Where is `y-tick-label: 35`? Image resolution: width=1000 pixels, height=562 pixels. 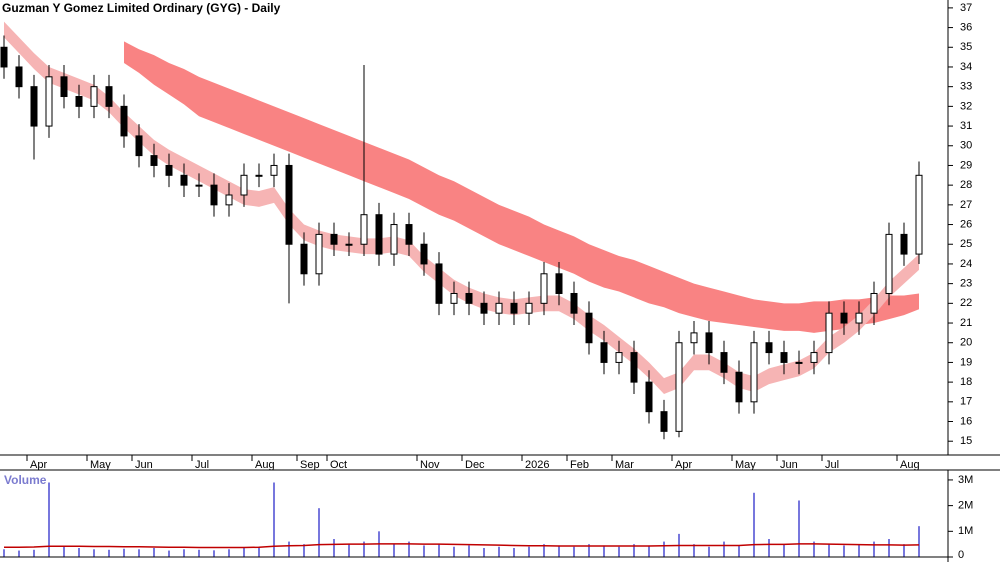
y-tick-label: 35 is located at coordinates (966, 47).